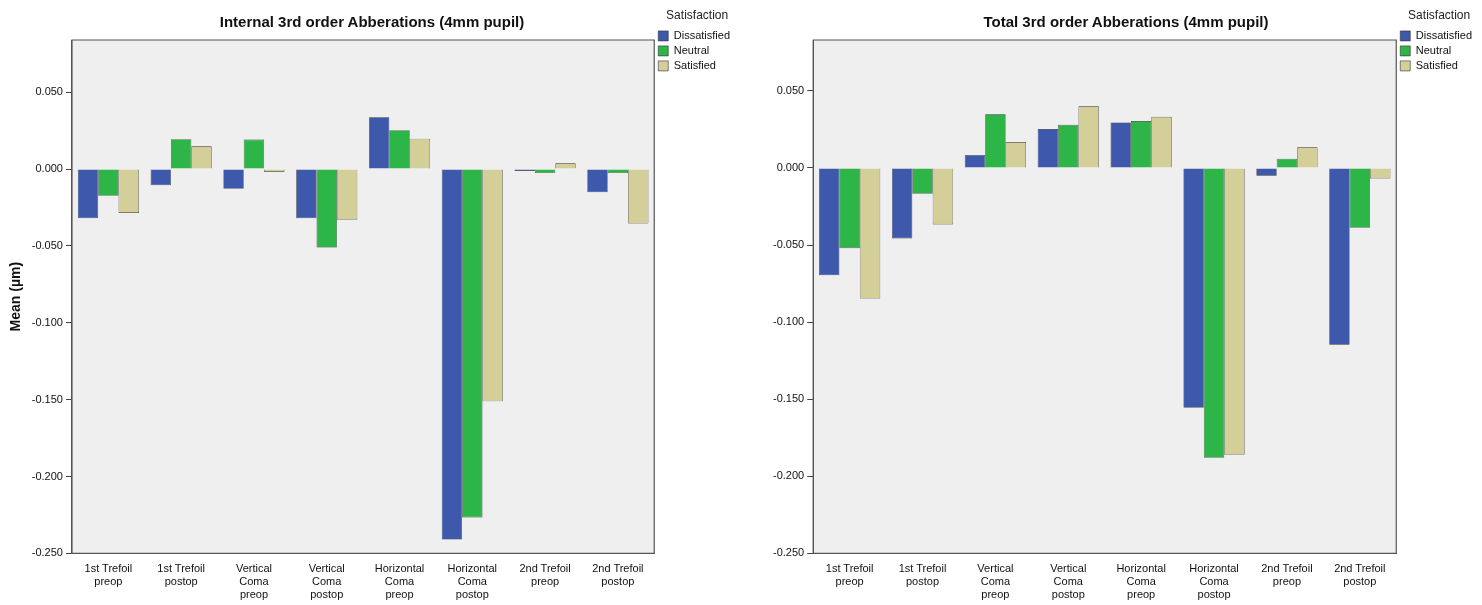 The image size is (1482, 605). I want to click on chart-title: Total 3rd order Abberations (4mm pupil), so click(1126, 22).